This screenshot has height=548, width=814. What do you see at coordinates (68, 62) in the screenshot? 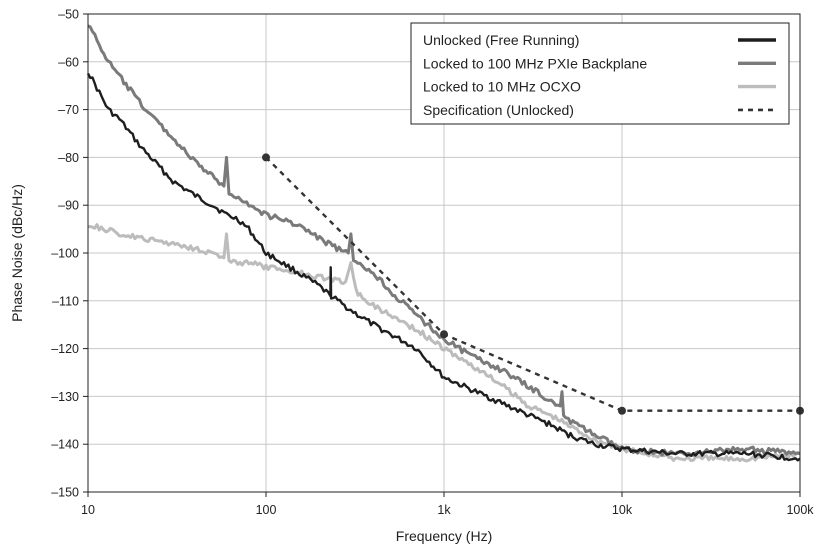
I see `y-tick-label: –60` at bounding box center [68, 62].